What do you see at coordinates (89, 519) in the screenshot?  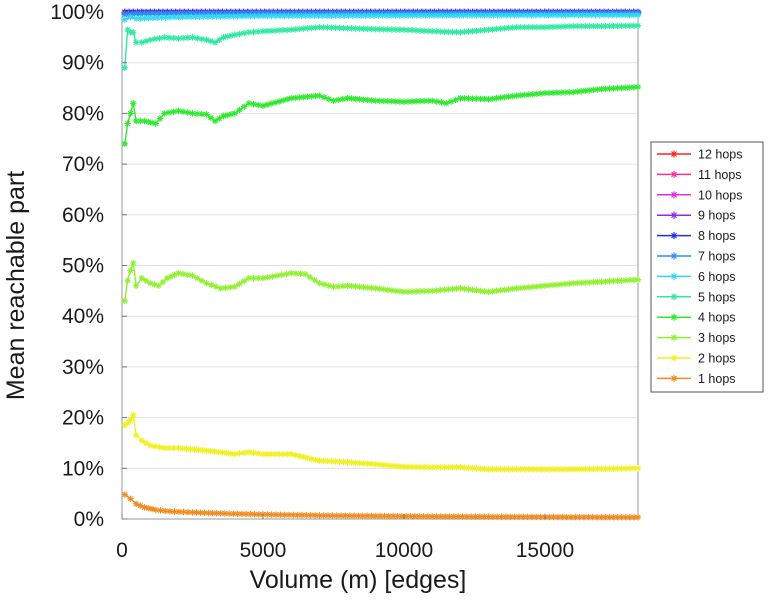 I see `y-tick-label: 0%` at bounding box center [89, 519].